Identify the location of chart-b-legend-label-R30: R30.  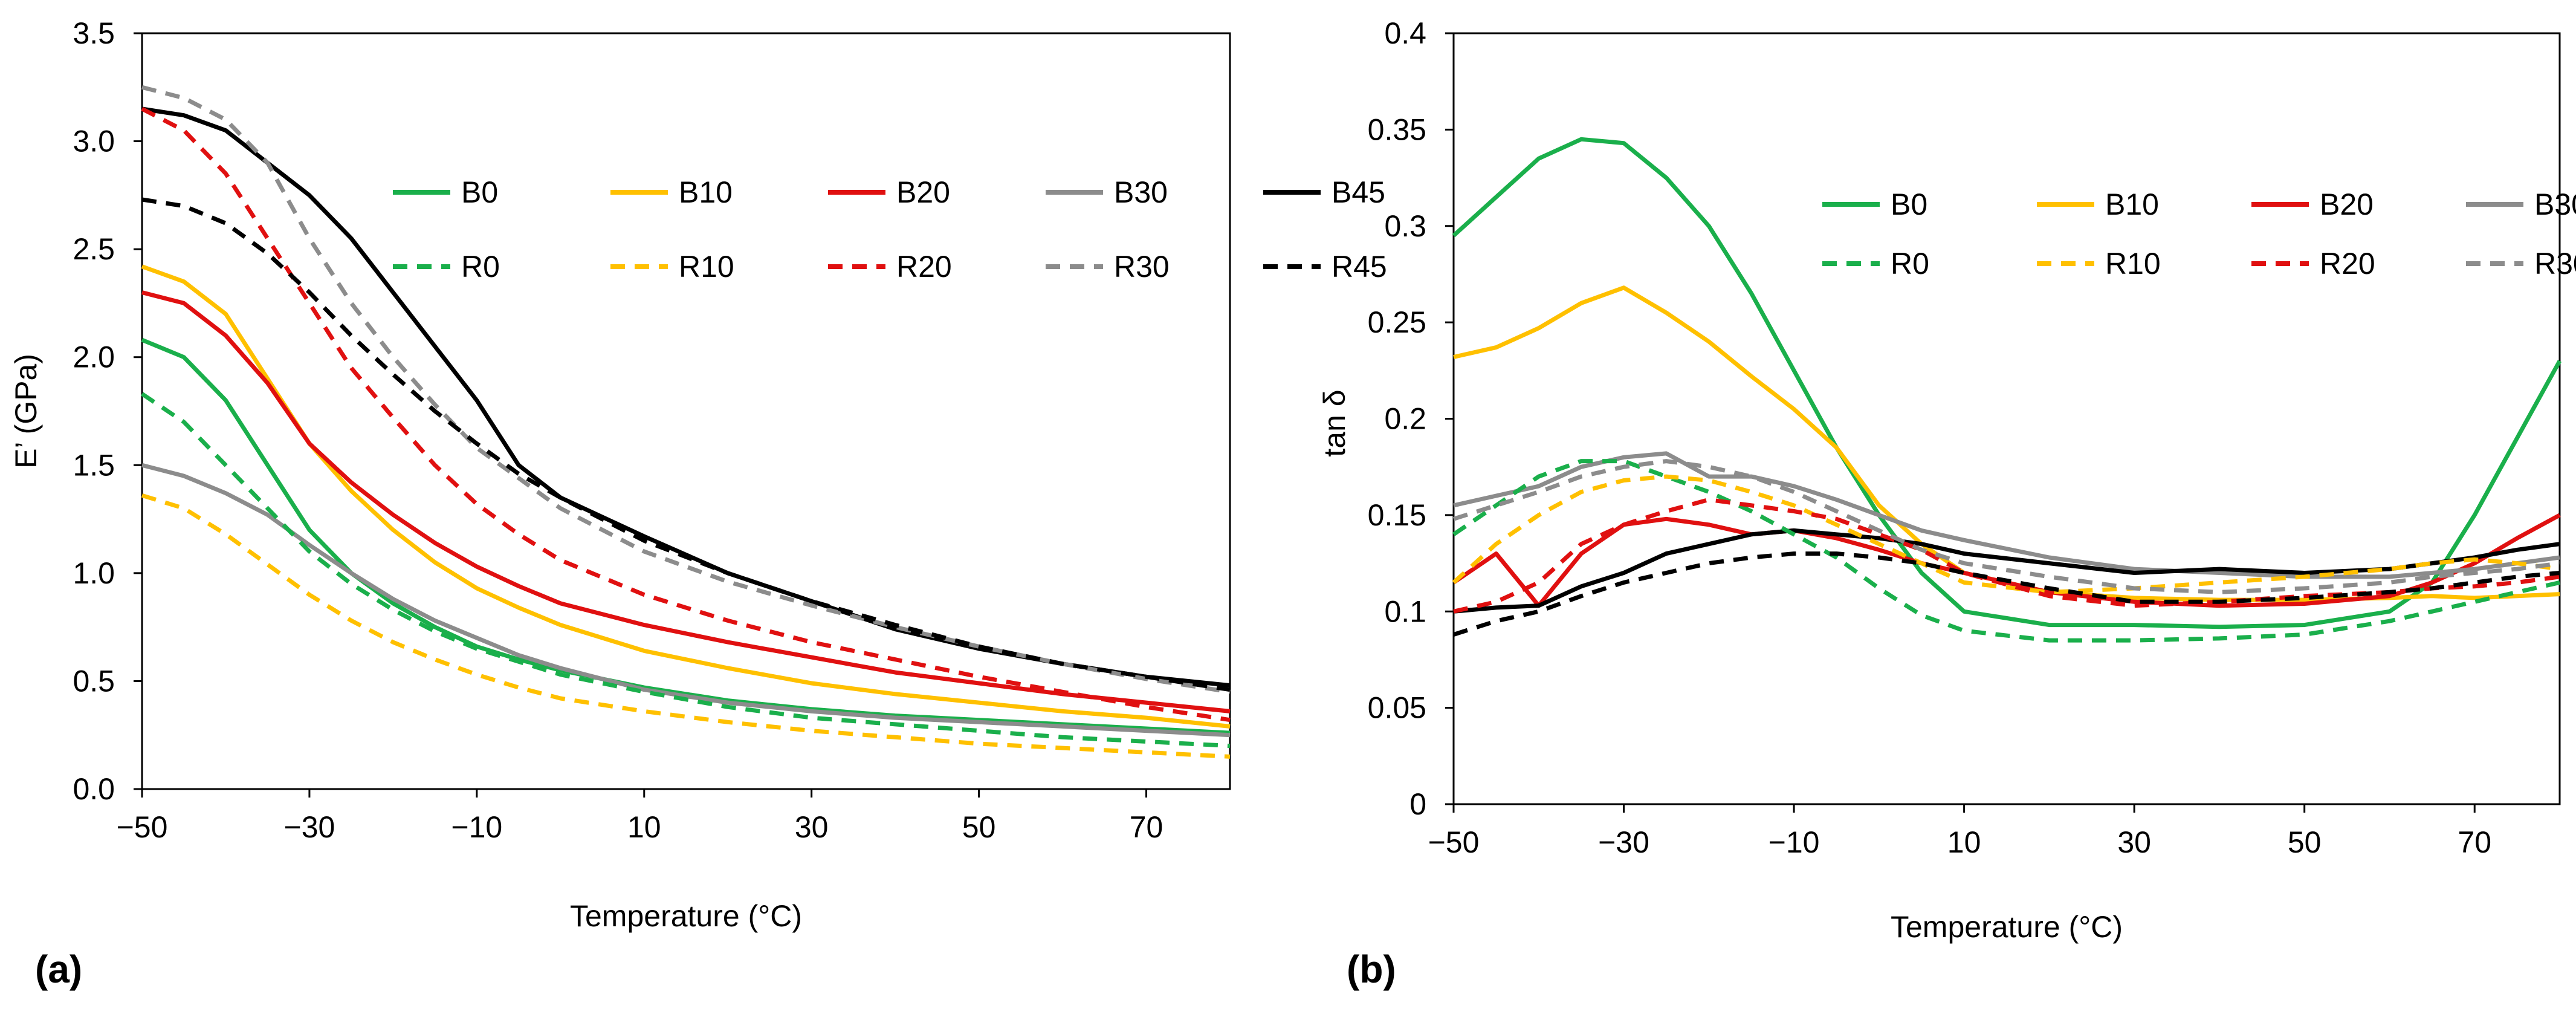
(2555, 264).